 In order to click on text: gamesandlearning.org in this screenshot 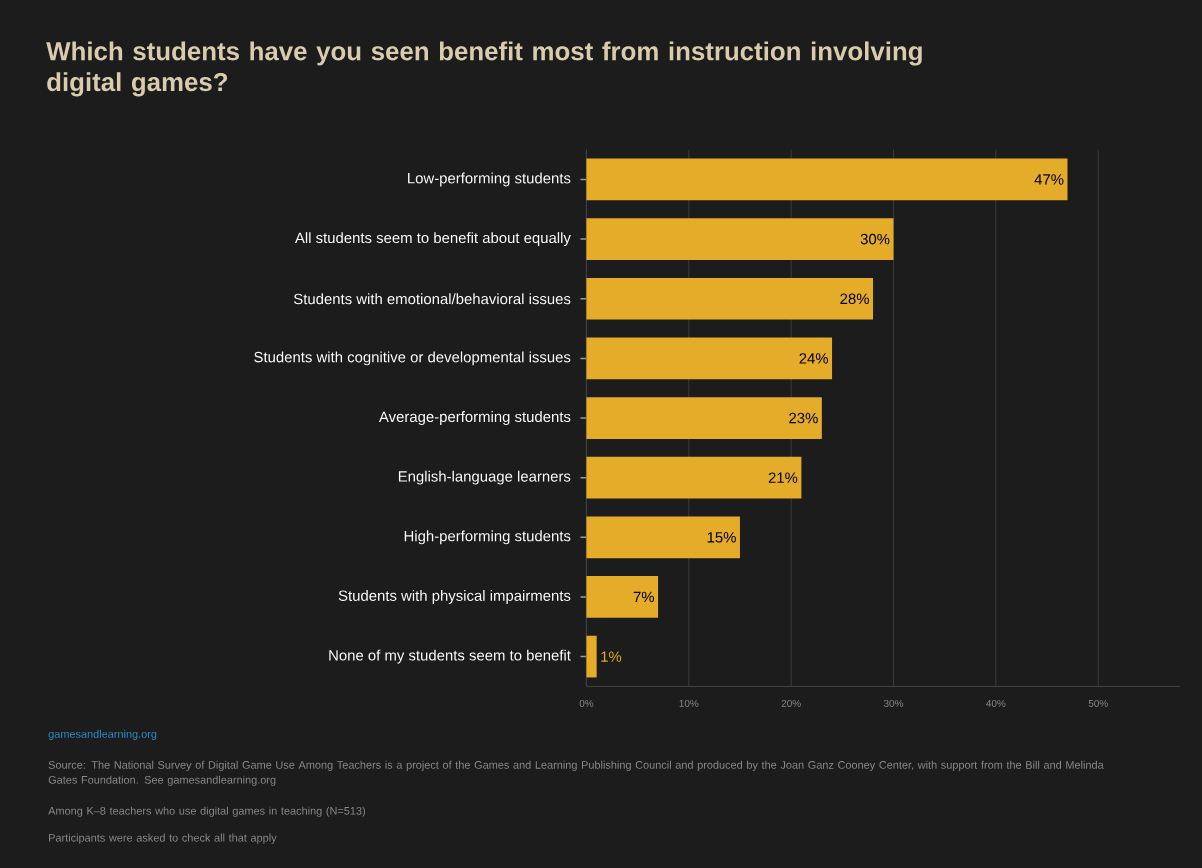, I will do `click(102, 735)`.